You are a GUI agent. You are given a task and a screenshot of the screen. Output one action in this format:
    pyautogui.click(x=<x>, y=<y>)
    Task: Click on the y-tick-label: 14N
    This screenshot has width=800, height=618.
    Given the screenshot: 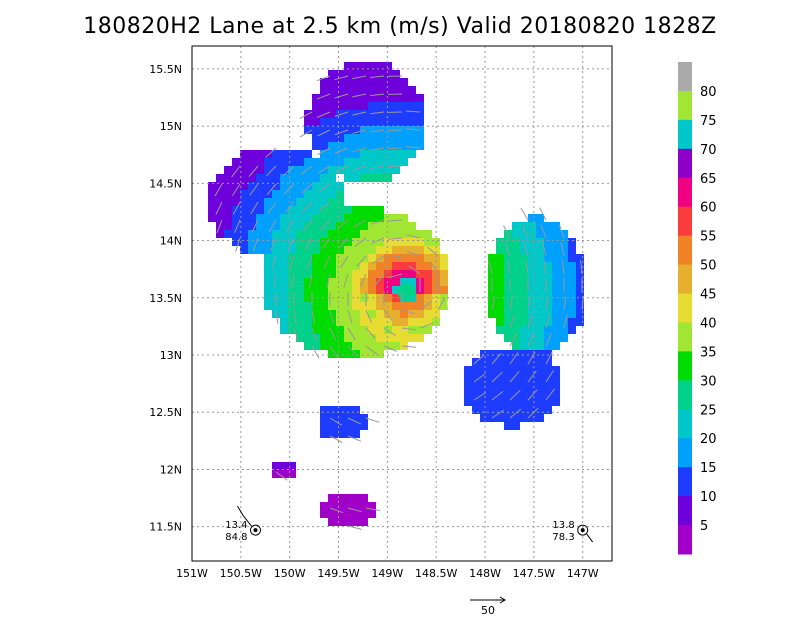 What is the action you would take?
    pyautogui.click(x=171, y=241)
    